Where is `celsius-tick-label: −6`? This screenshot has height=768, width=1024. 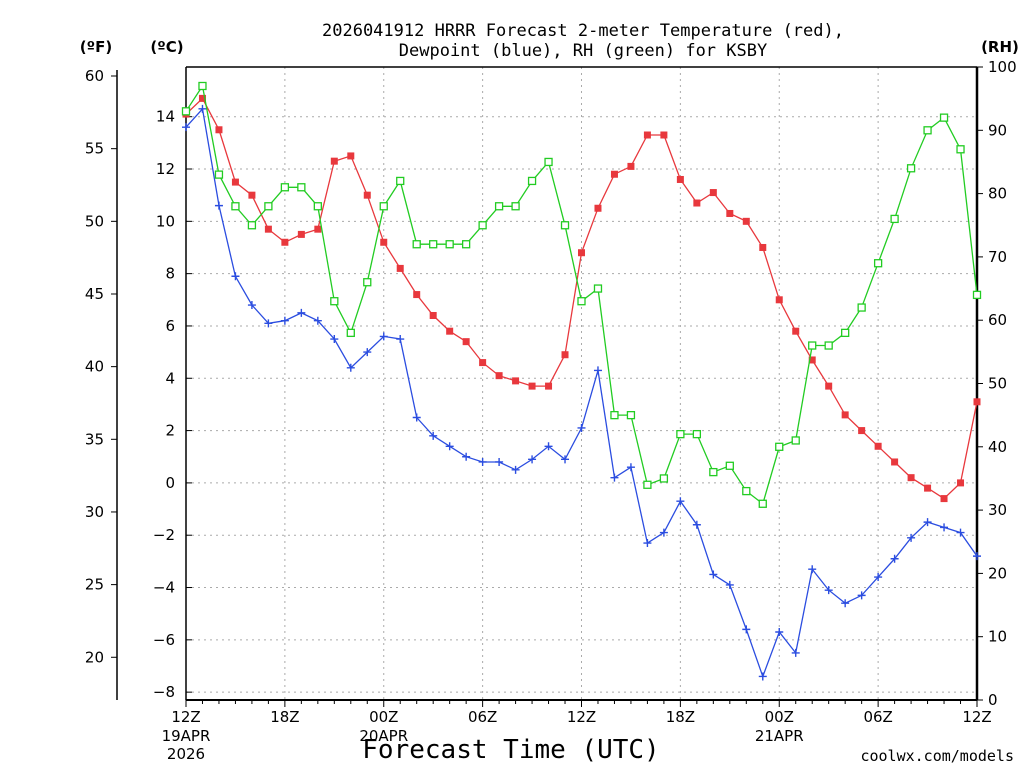 celsius-tick-label: −6 is located at coordinates (164, 640).